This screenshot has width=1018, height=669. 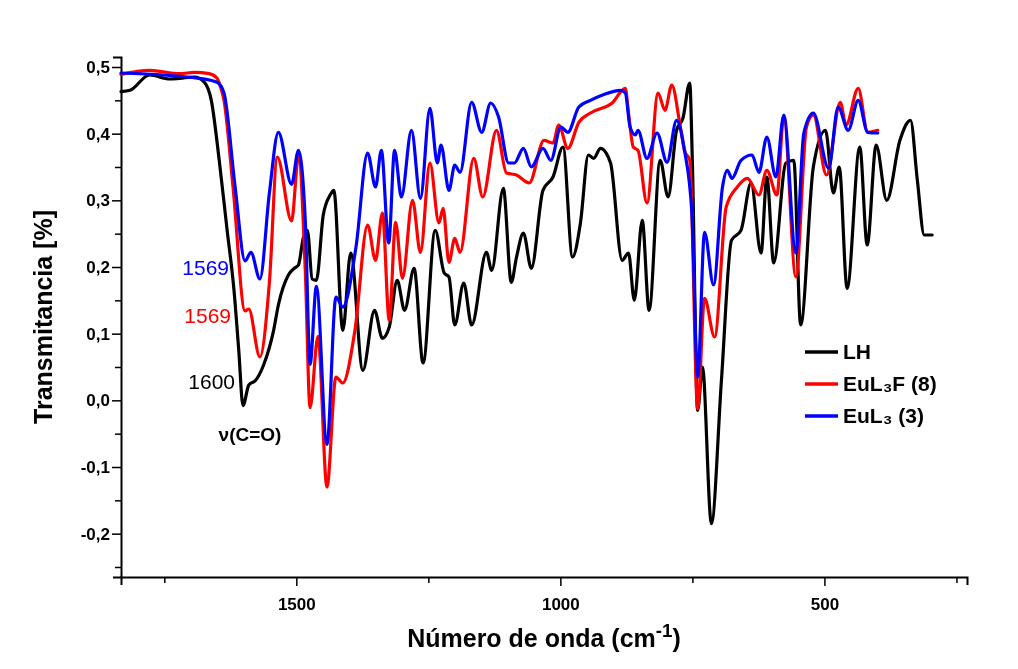 What do you see at coordinates (98, 201) in the screenshot?
I see `y-tick-label: 0,3` at bounding box center [98, 201].